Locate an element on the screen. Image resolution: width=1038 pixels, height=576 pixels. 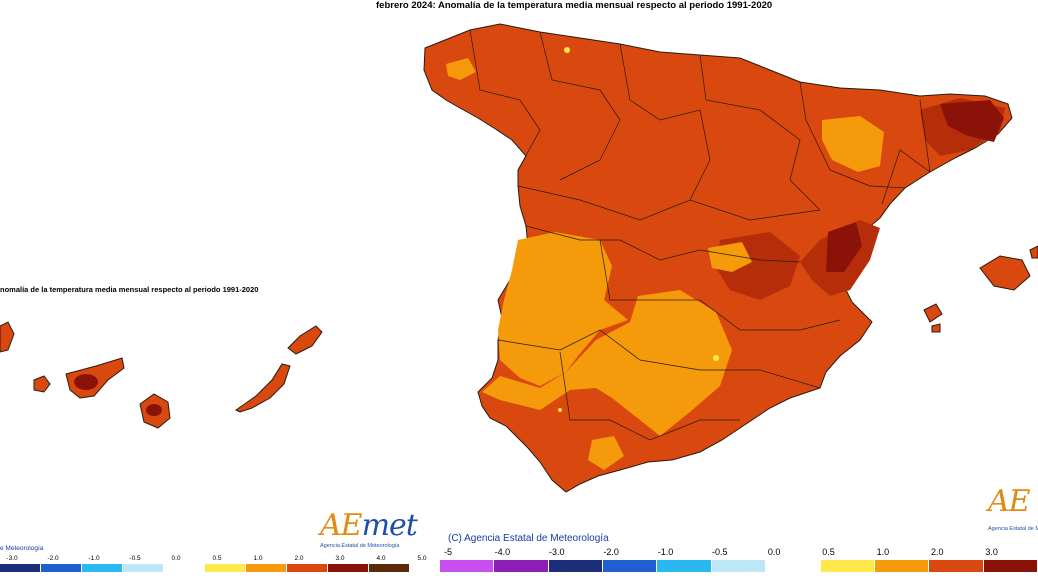
inset-legend-ticks: -3.0 -2.0 -1.0 -0.5 0.0 0.5 1.0 2.0 3.0 4.0 5.0 is located at coordinates (213, 559).